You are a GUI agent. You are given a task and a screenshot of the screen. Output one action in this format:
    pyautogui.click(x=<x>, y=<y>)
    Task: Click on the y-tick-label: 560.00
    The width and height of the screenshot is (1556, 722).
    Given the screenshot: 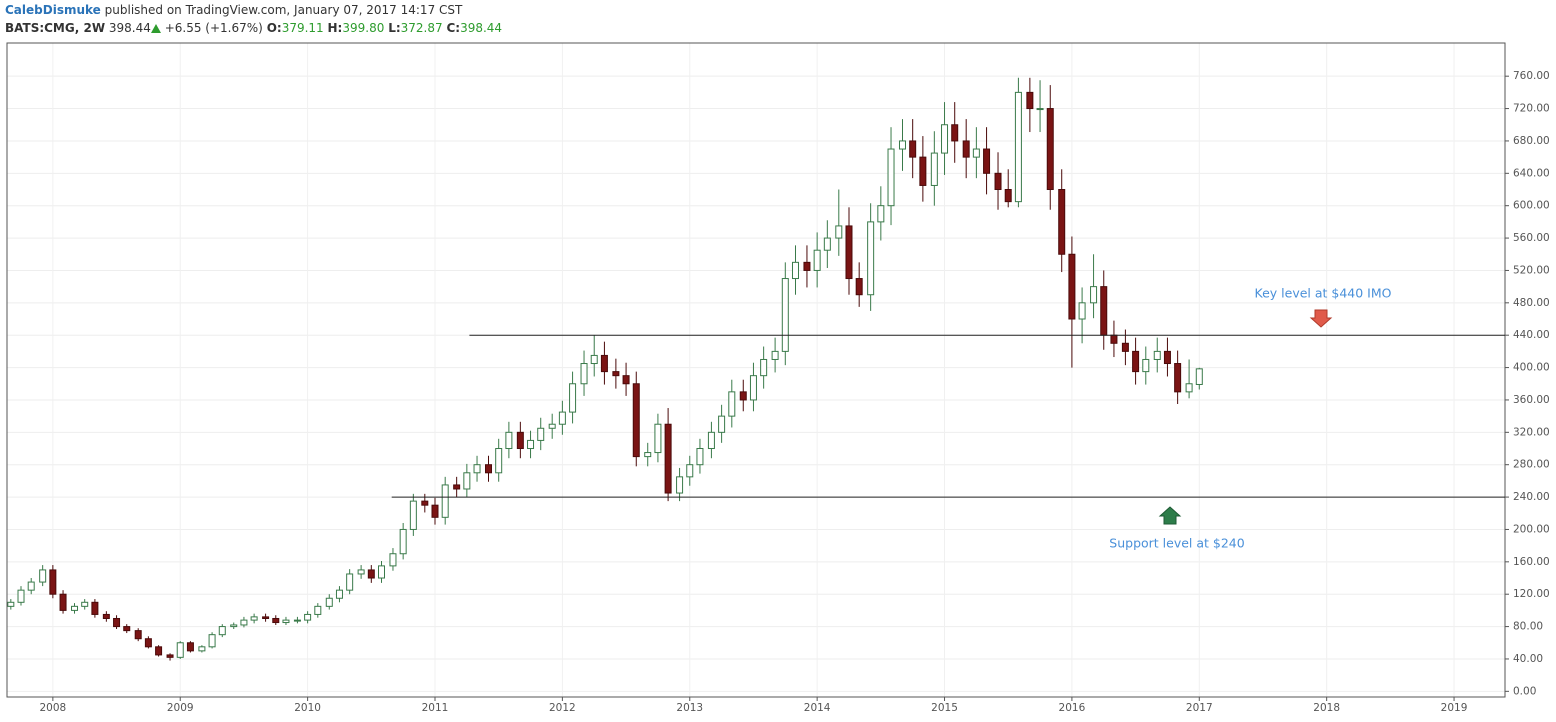 What is the action you would take?
    pyautogui.click(x=1531, y=238)
    